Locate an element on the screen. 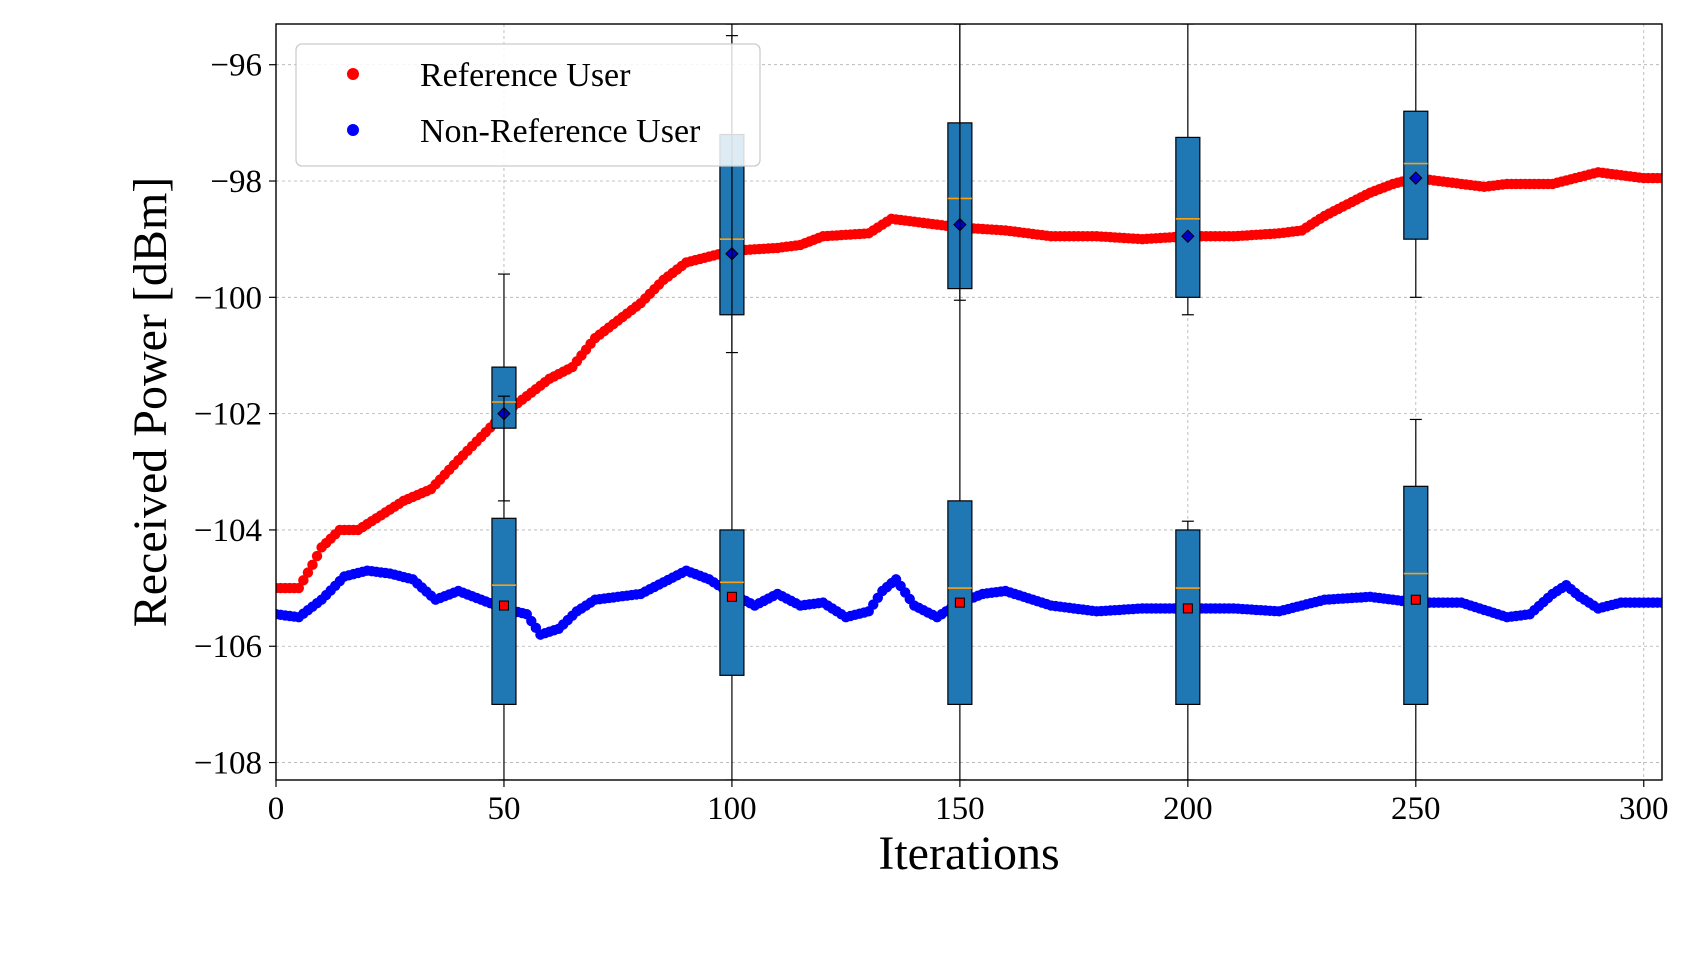 Image resolution: width=1706 pixels, height=958 pixels. y-tick-label: −108 is located at coordinates (228, 764).